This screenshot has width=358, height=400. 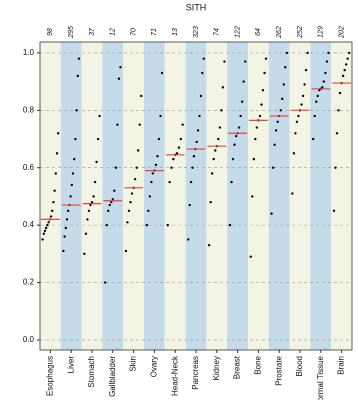 I want to click on count-label: 71, so click(x=154, y=32).